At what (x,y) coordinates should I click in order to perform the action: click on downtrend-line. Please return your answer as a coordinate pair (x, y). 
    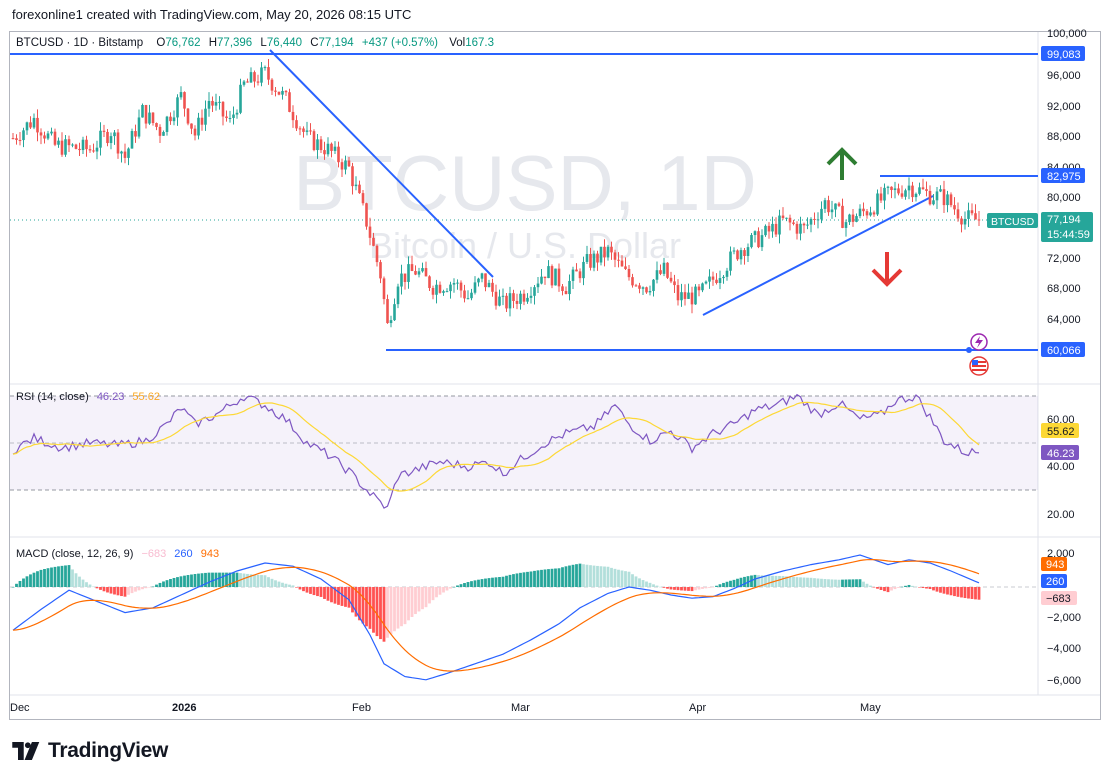
    Looking at the image, I should click on (381, 163).